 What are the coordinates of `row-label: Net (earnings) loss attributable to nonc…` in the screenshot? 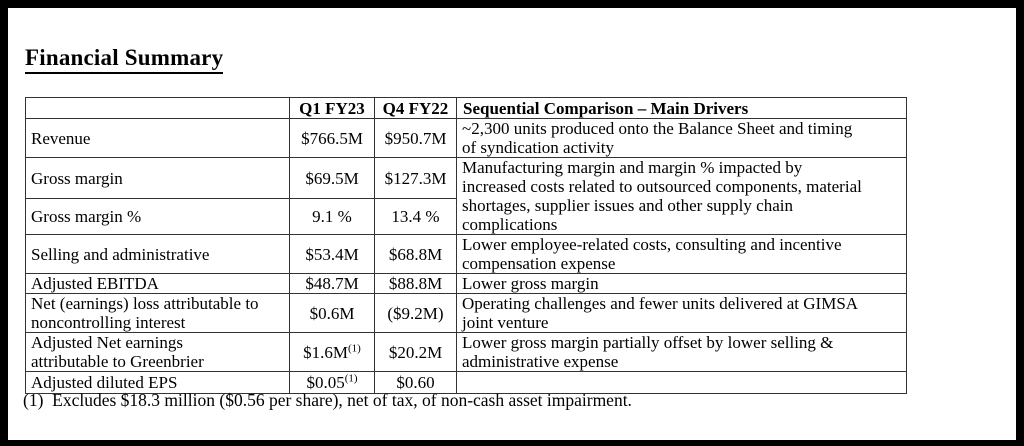 It's located at (157, 313).